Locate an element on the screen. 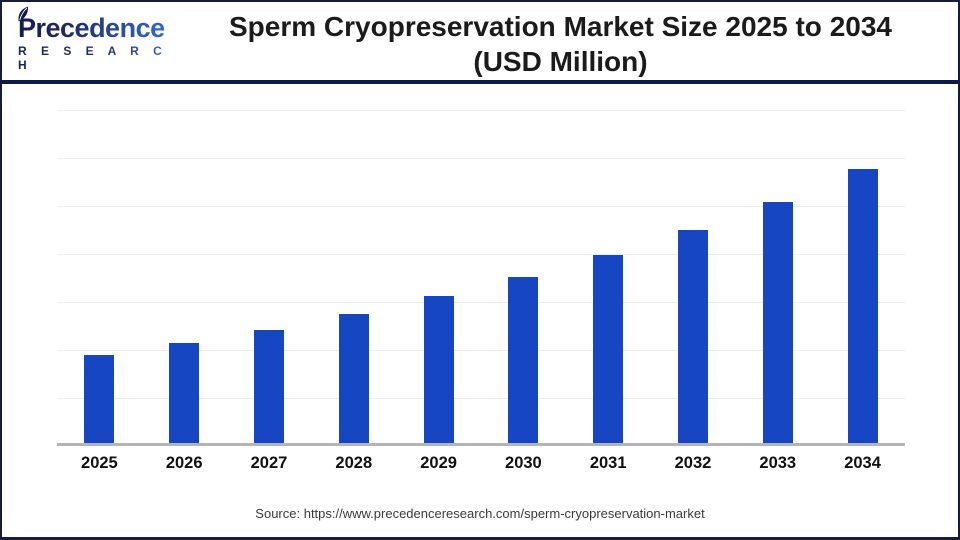 The height and width of the screenshot is (540, 960). x-tick-label-2027: 2027 is located at coordinates (269, 463).